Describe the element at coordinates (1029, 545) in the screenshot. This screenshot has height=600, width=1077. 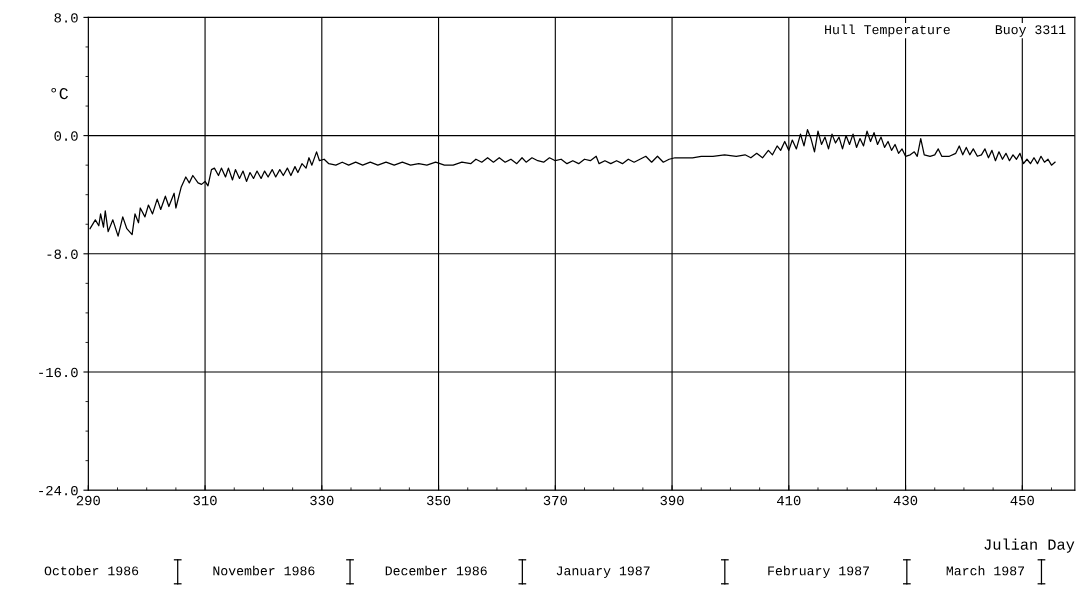
I see `x-axis-title: Julian Day` at that location.